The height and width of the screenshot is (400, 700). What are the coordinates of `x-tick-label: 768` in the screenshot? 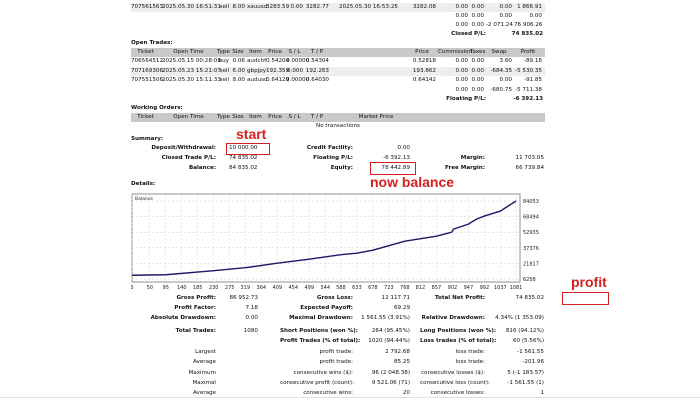 It's located at (405, 288).